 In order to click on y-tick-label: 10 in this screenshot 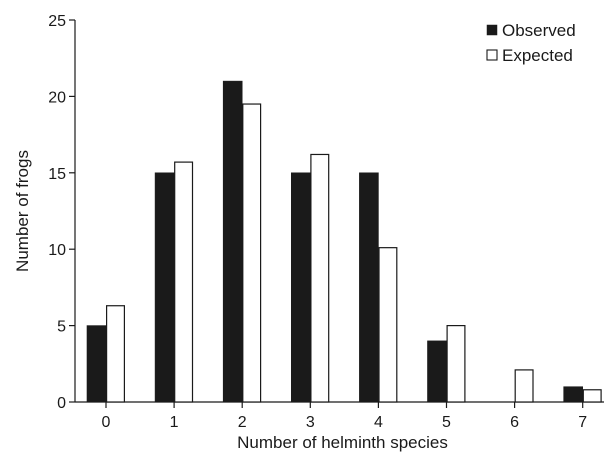, I will do `click(57, 250)`.